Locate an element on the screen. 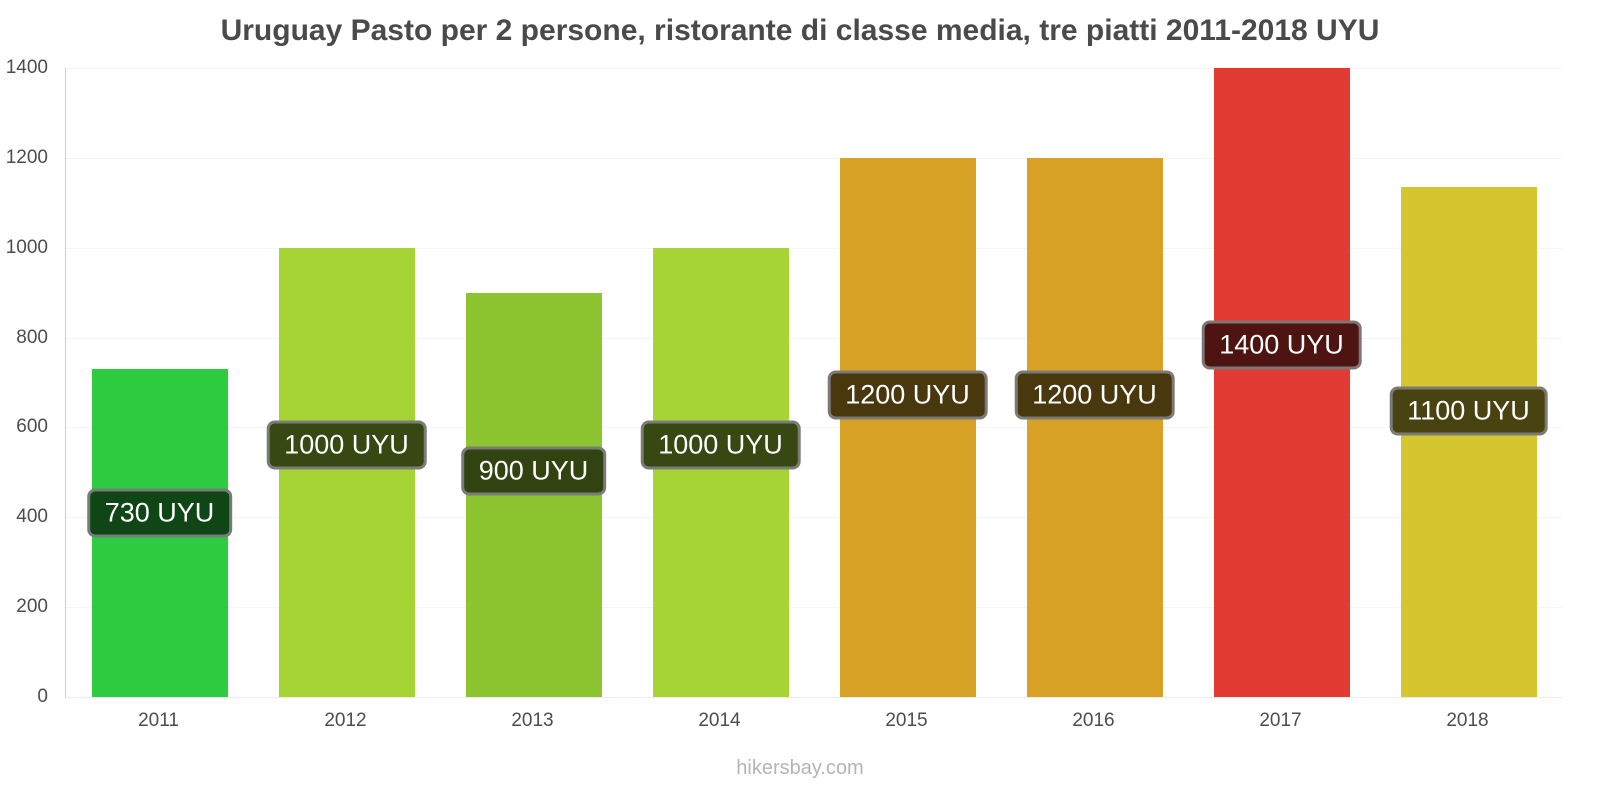 This screenshot has width=1600, height=800. y-tick-label: 0 is located at coordinates (42, 696).